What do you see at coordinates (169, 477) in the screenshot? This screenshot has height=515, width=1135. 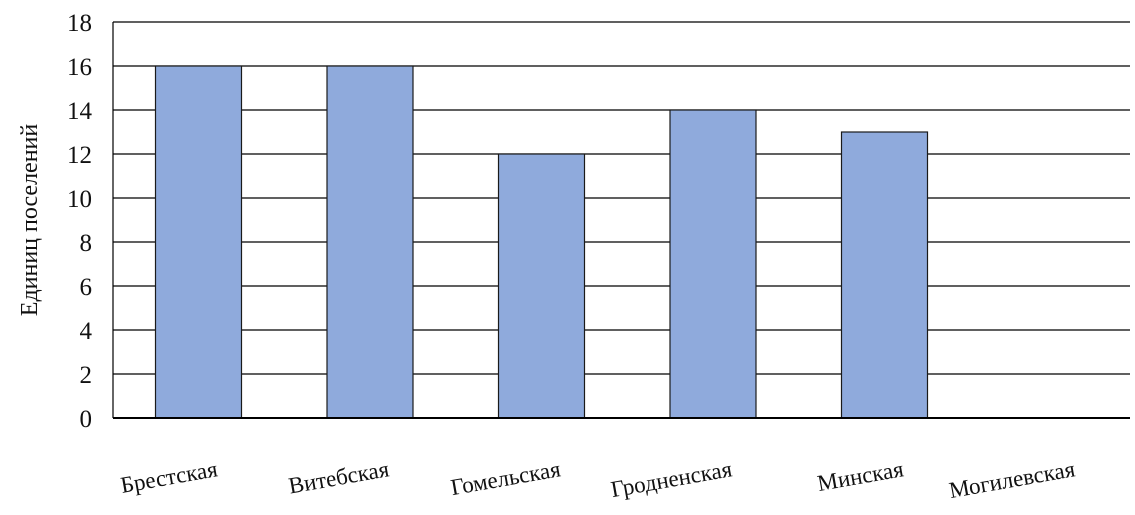 I see `x-category-label: Брестская` at bounding box center [169, 477].